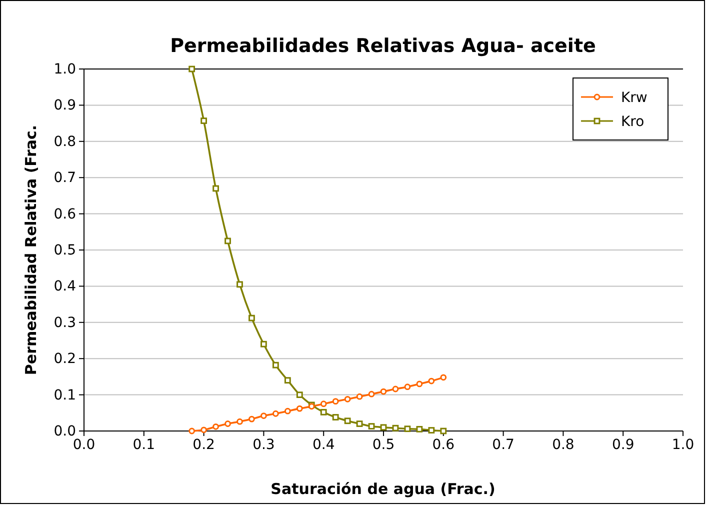  I want to click on x-tick-label: 0.9, so click(623, 444).